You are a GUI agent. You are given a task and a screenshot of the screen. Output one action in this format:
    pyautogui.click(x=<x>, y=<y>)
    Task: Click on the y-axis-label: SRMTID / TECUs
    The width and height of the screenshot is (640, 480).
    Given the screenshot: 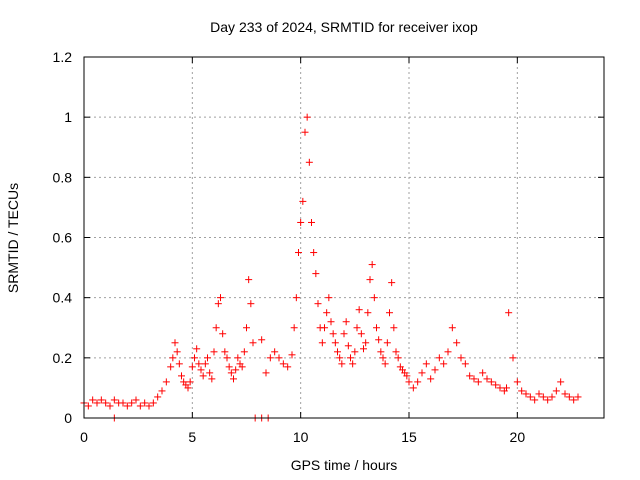 What is the action you would take?
    pyautogui.click(x=13, y=238)
    